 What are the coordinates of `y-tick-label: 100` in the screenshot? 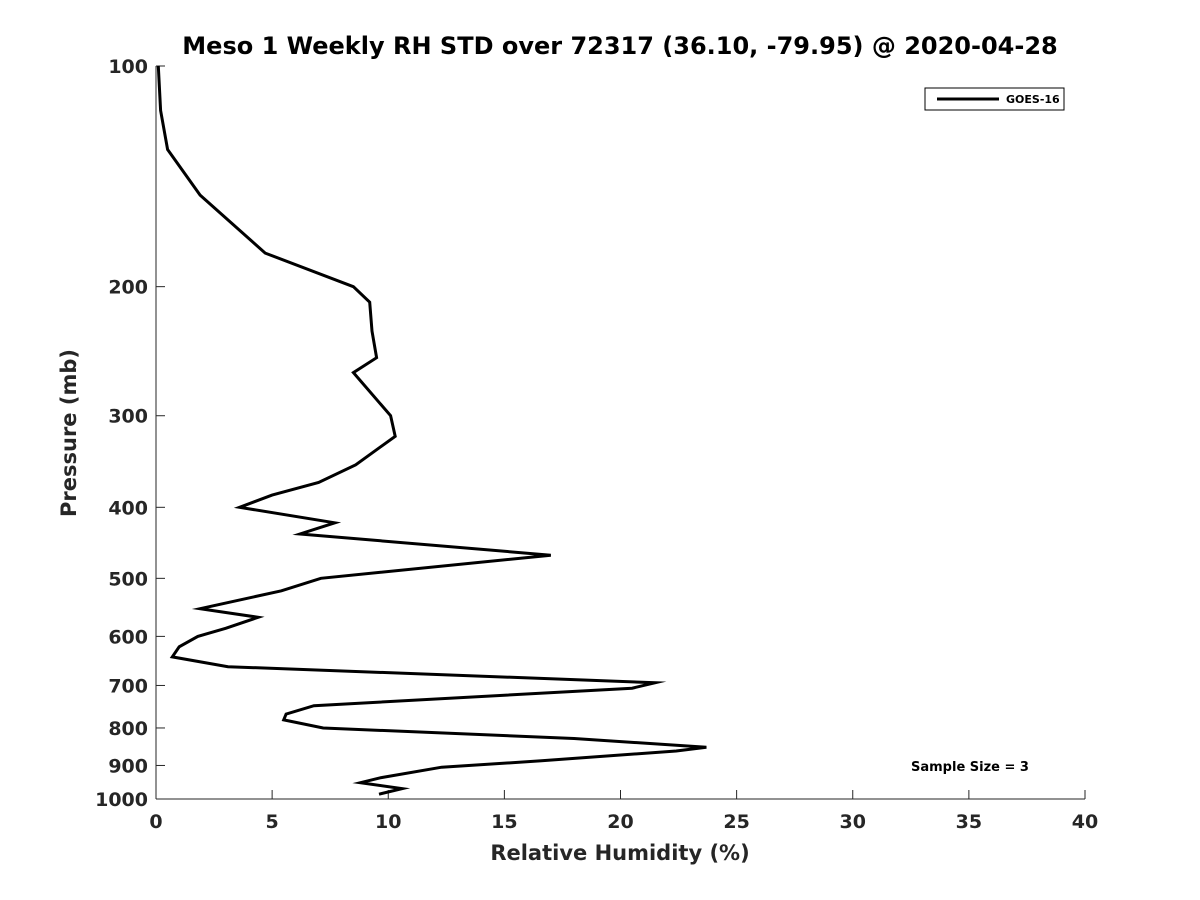 It's located at (128, 67).